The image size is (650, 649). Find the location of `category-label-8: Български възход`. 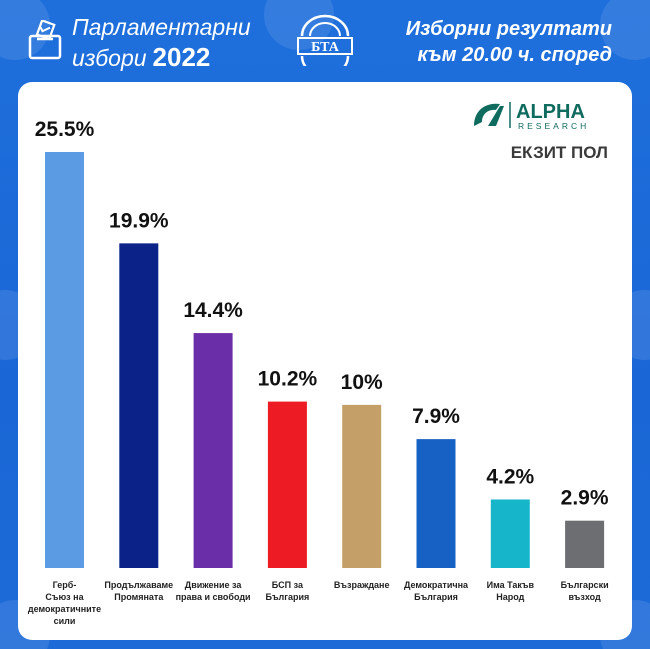

category-label-8: Български възход is located at coordinates (585, 591).